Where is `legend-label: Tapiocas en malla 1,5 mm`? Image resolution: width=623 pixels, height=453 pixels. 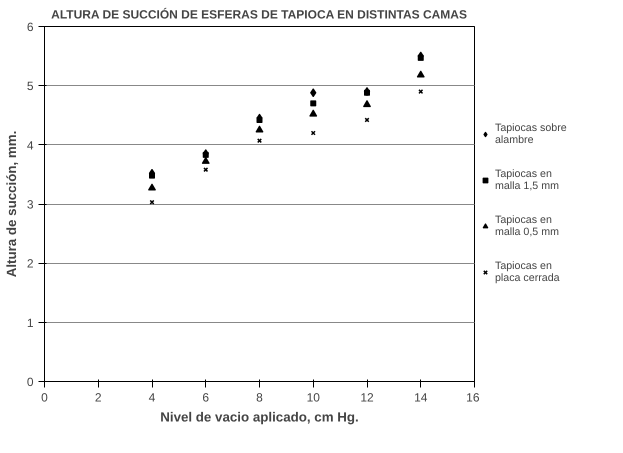 legend-label: Tapiocas en malla 1,5 mm is located at coordinates (527, 180).